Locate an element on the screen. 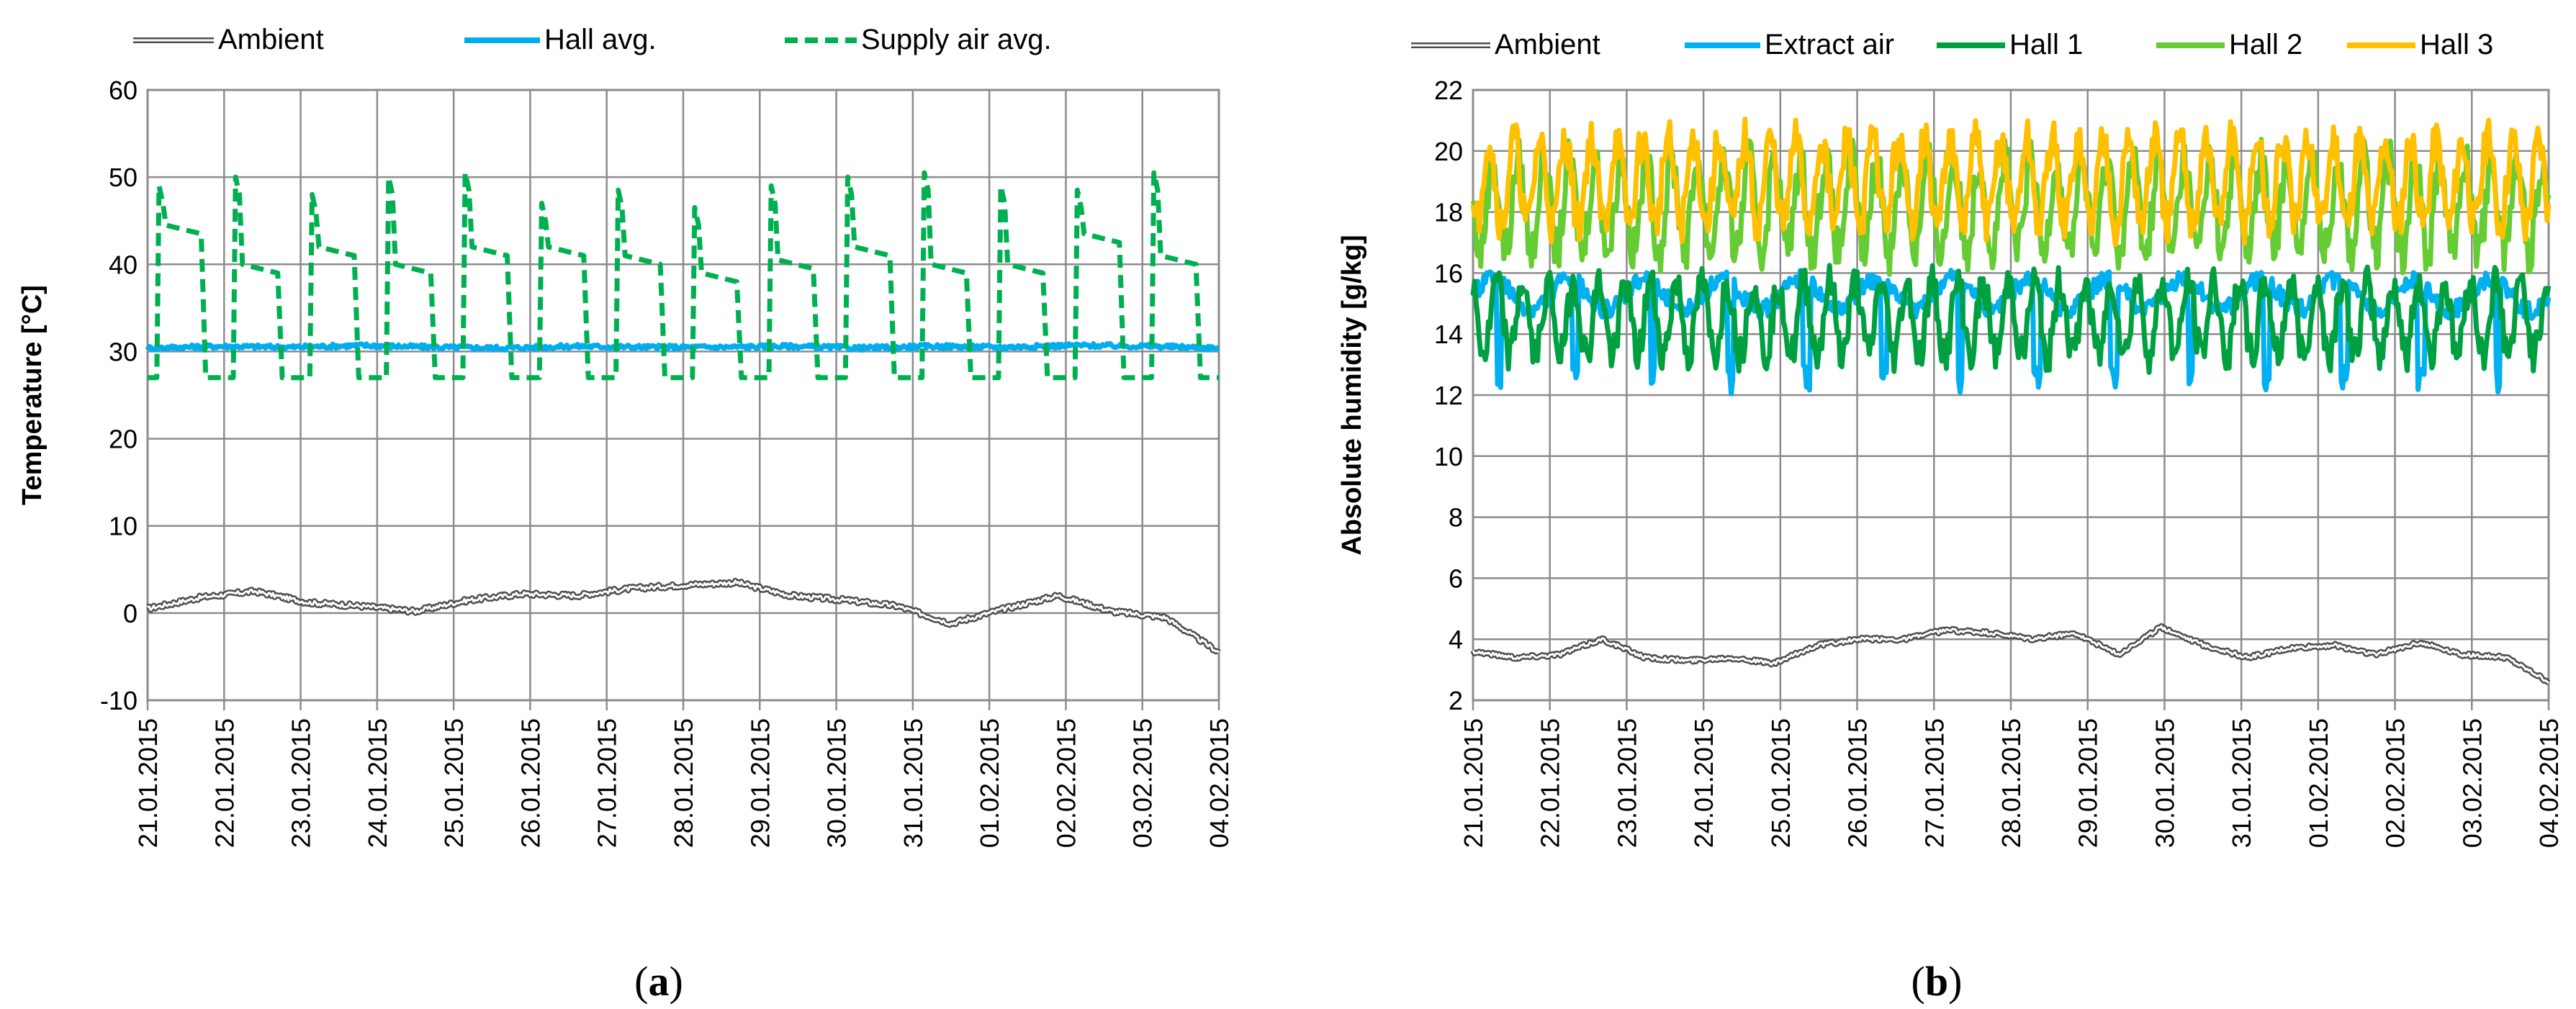  y-tick-label: 2 is located at coordinates (1456, 700).